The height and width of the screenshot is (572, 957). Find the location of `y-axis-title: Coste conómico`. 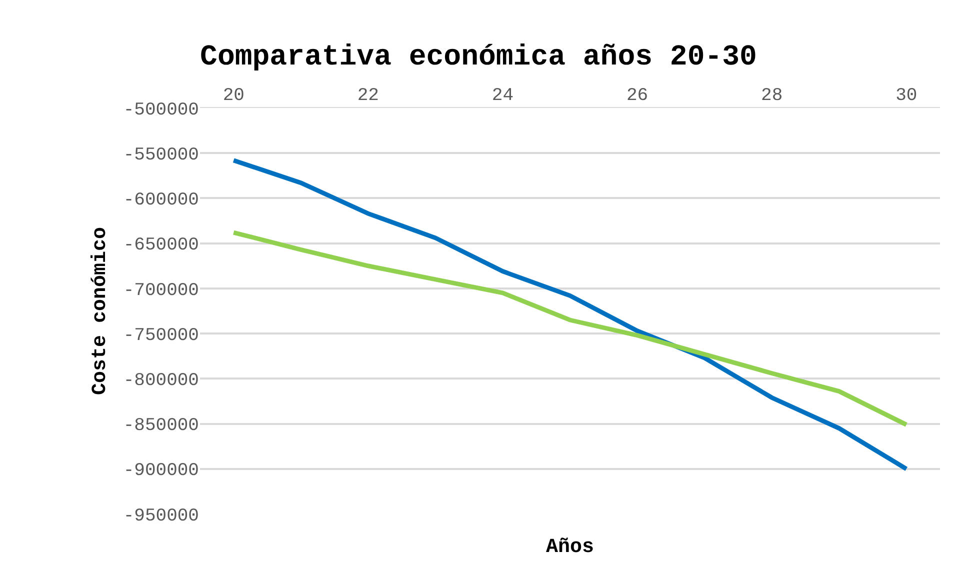

y-axis-title: Coste conómico is located at coordinates (100, 311).